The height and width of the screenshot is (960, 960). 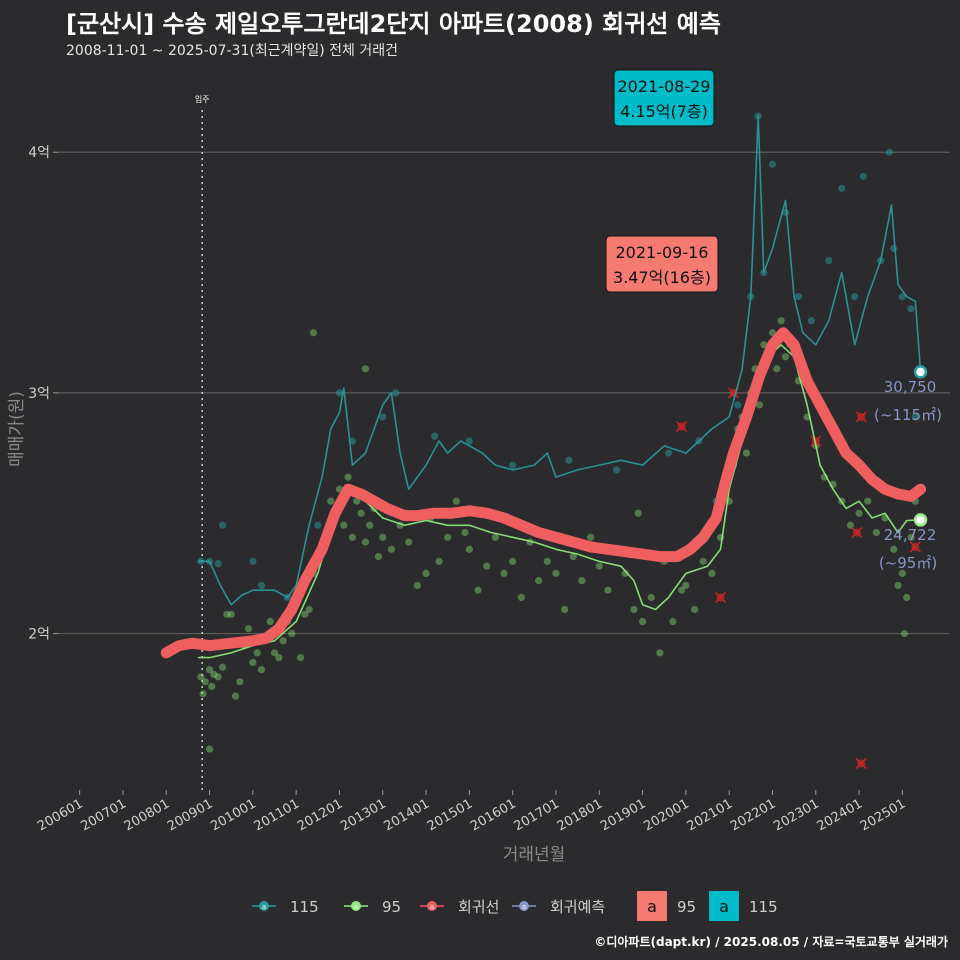 What do you see at coordinates (450, 815) in the screenshot?
I see `x-tick-label: 201501` at bounding box center [450, 815].